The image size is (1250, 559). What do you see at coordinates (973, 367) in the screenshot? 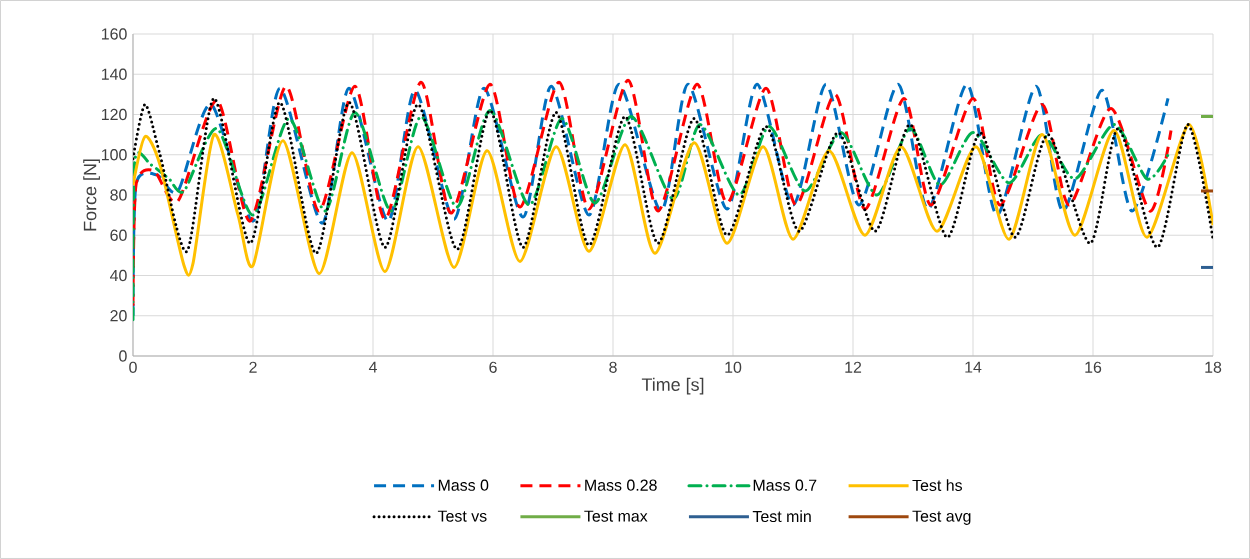
I see `x-tick-label: 14` at bounding box center [973, 367].